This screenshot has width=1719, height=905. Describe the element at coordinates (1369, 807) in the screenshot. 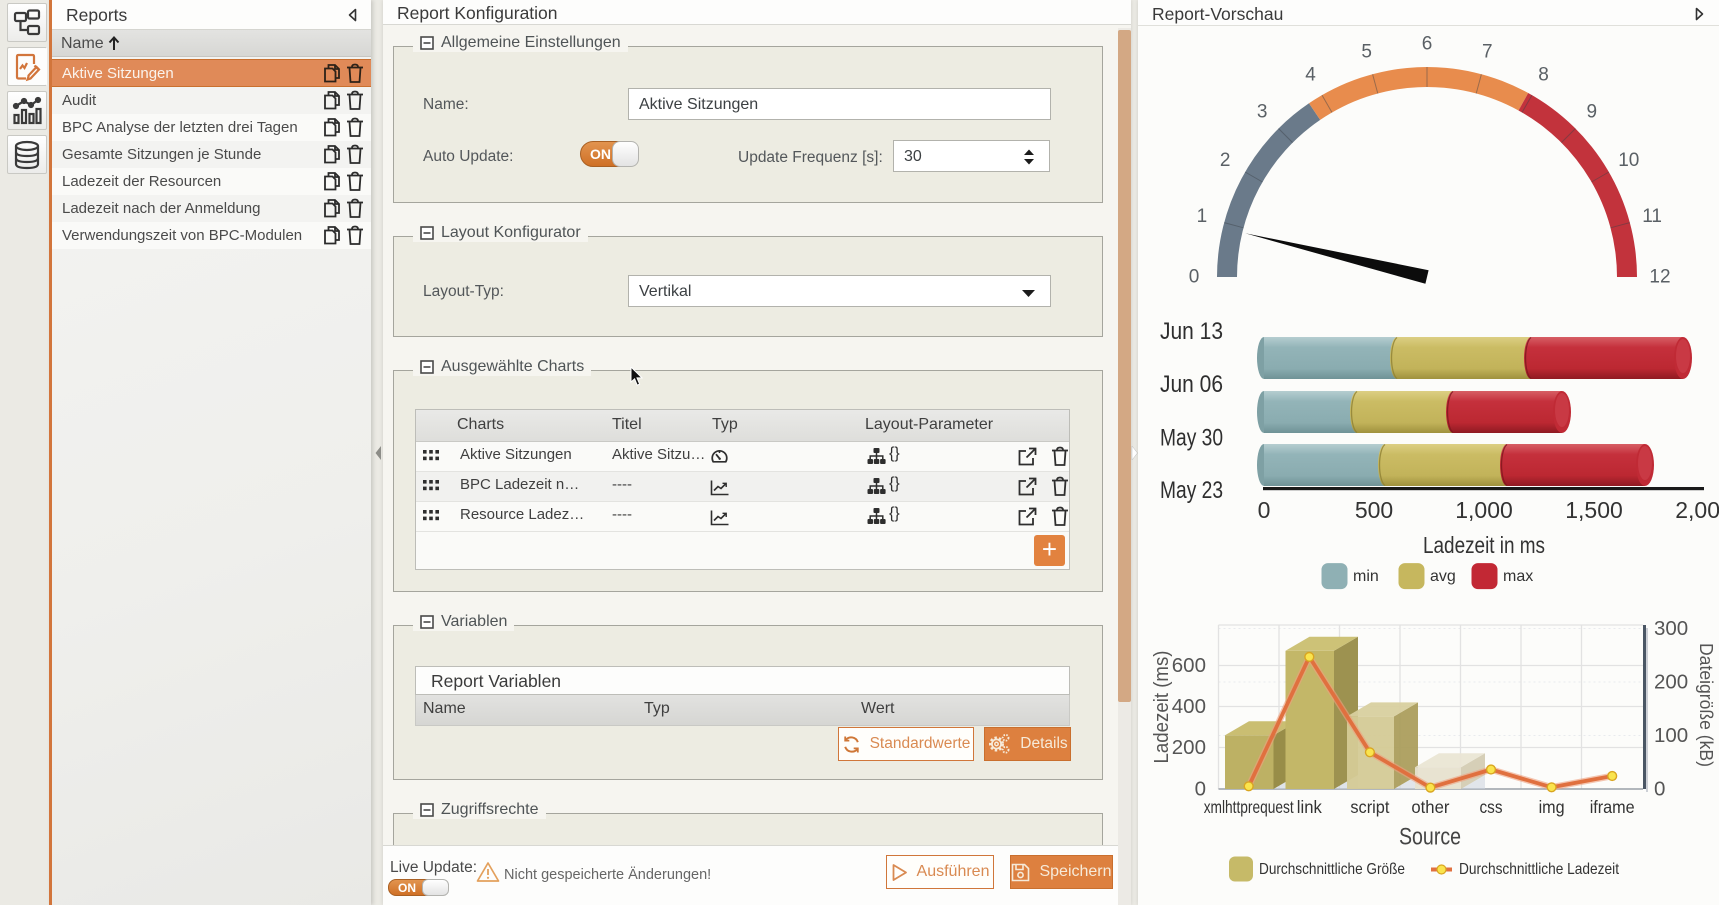

I see `svg-text: script` at that location.